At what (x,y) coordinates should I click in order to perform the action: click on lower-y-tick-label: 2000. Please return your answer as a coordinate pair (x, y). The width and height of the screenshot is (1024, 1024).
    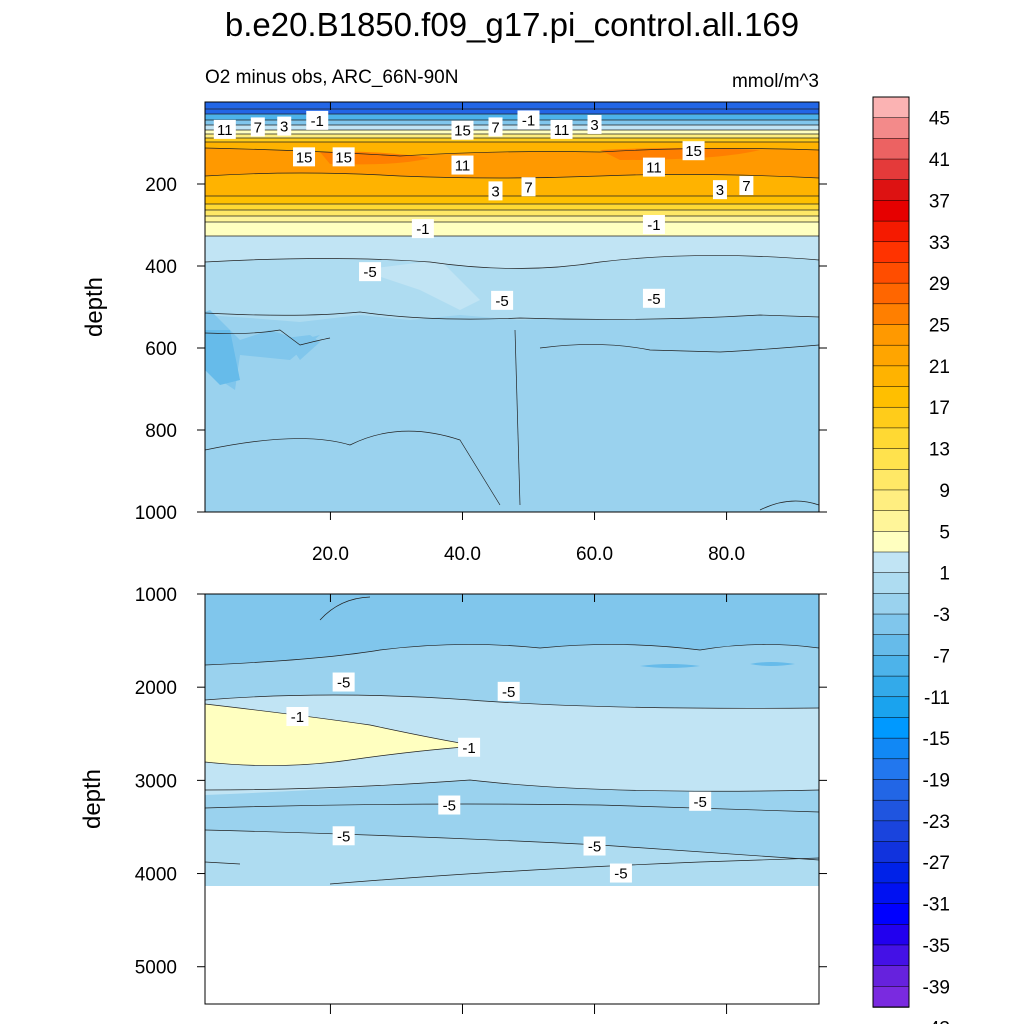
    Looking at the image, I should click on (156, 688).